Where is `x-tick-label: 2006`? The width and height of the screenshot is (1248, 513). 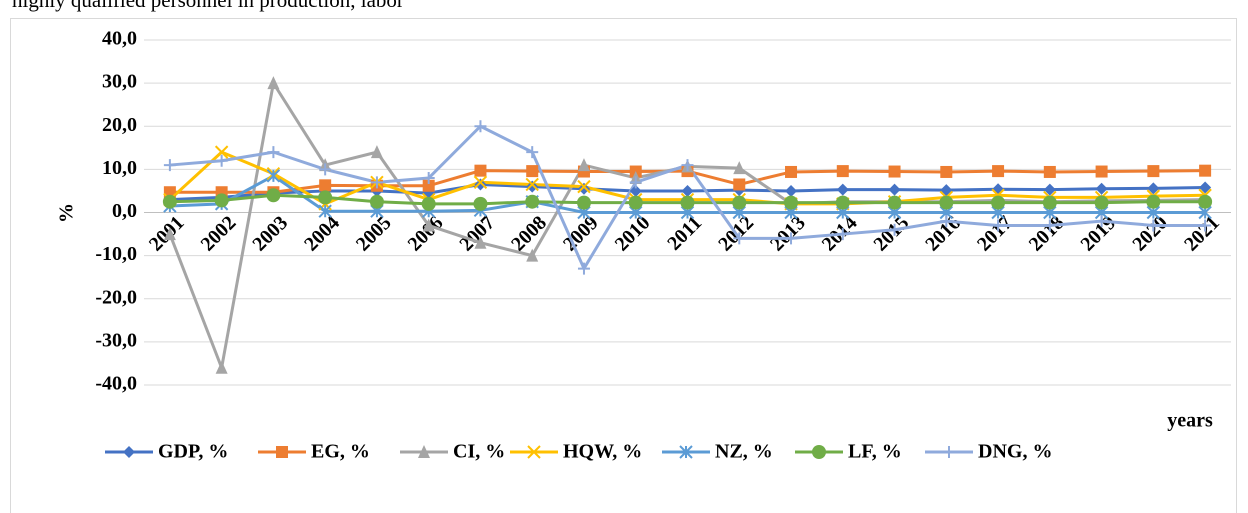
x-tick-label: 2006 is located at coordinates (426, 234).